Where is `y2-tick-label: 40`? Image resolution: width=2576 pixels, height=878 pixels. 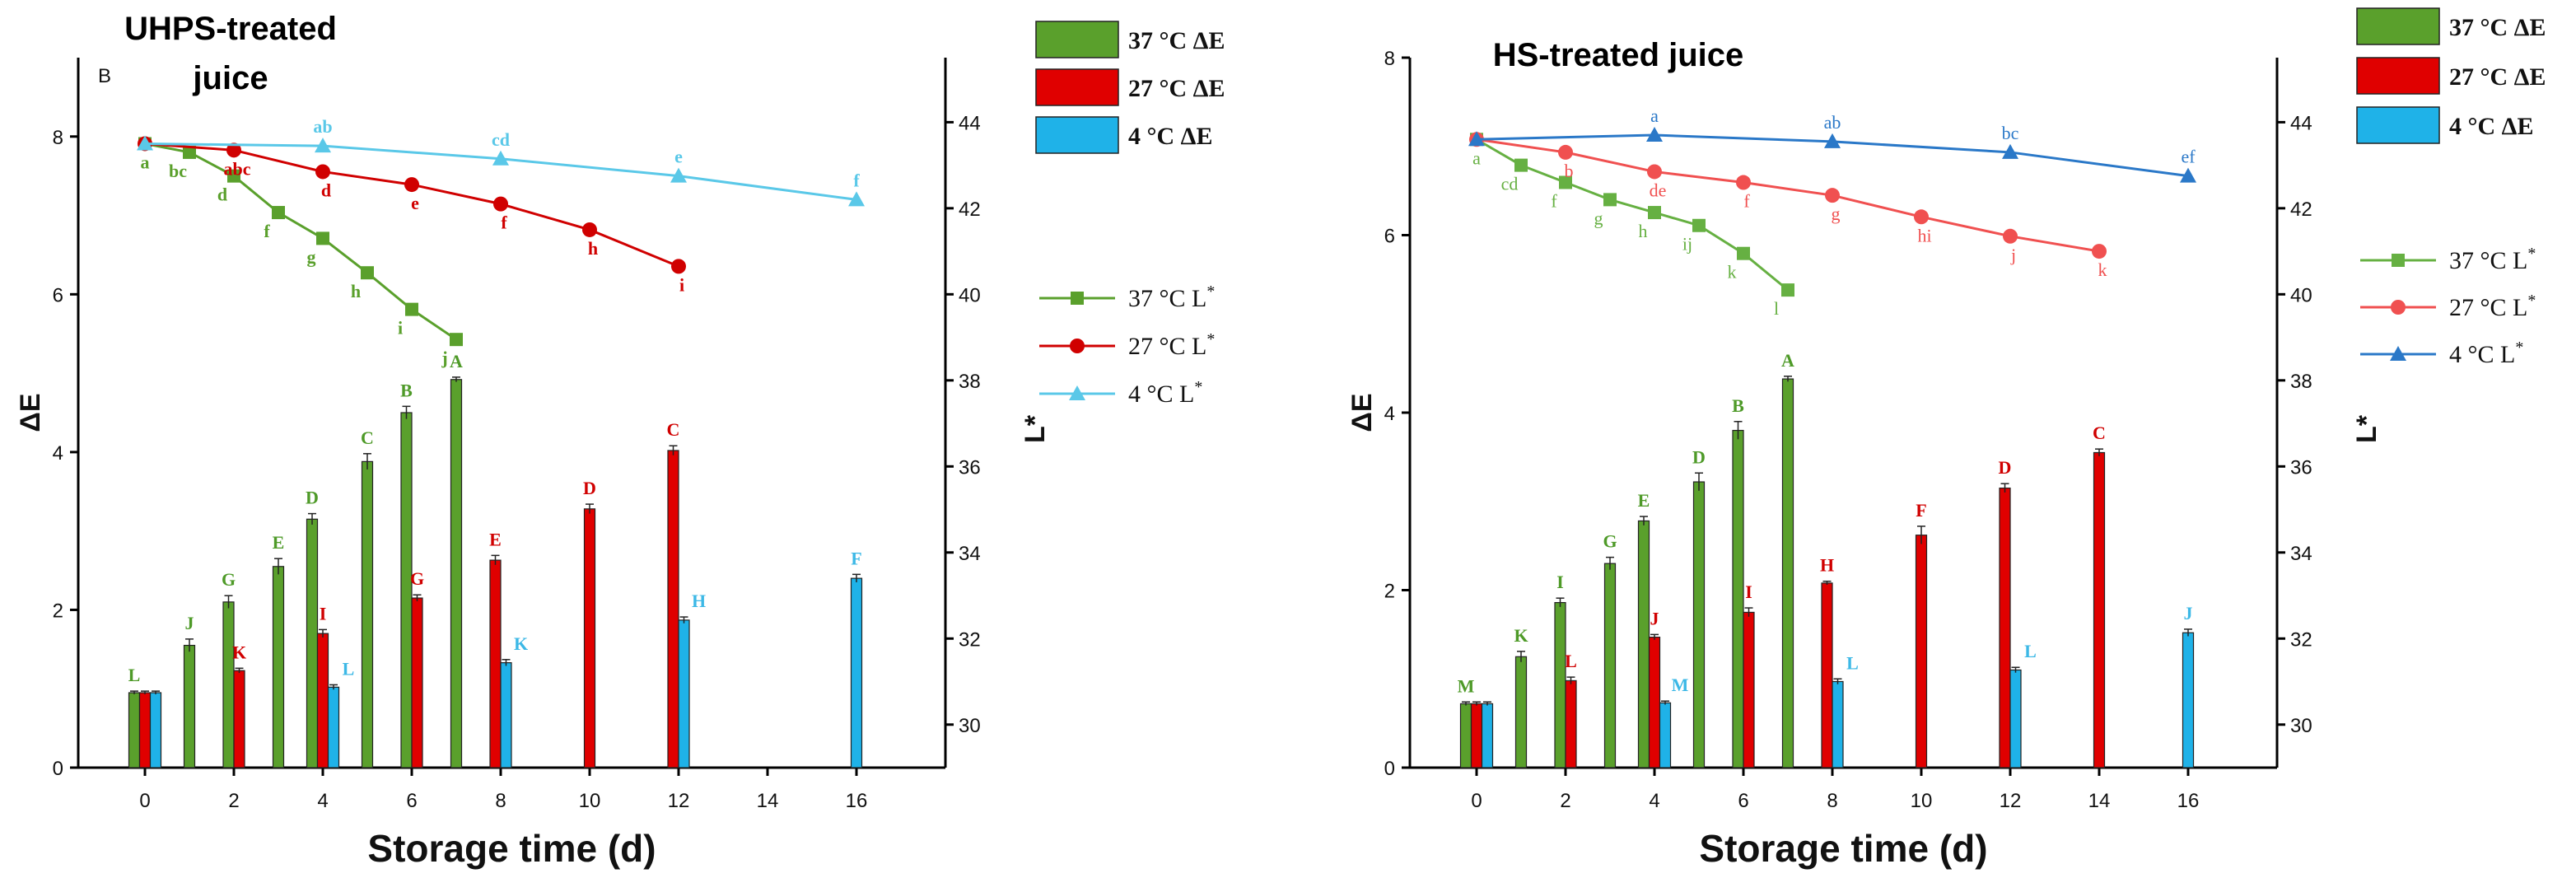 y2-tick-label: 40 is located at coordinates (2301, 295).